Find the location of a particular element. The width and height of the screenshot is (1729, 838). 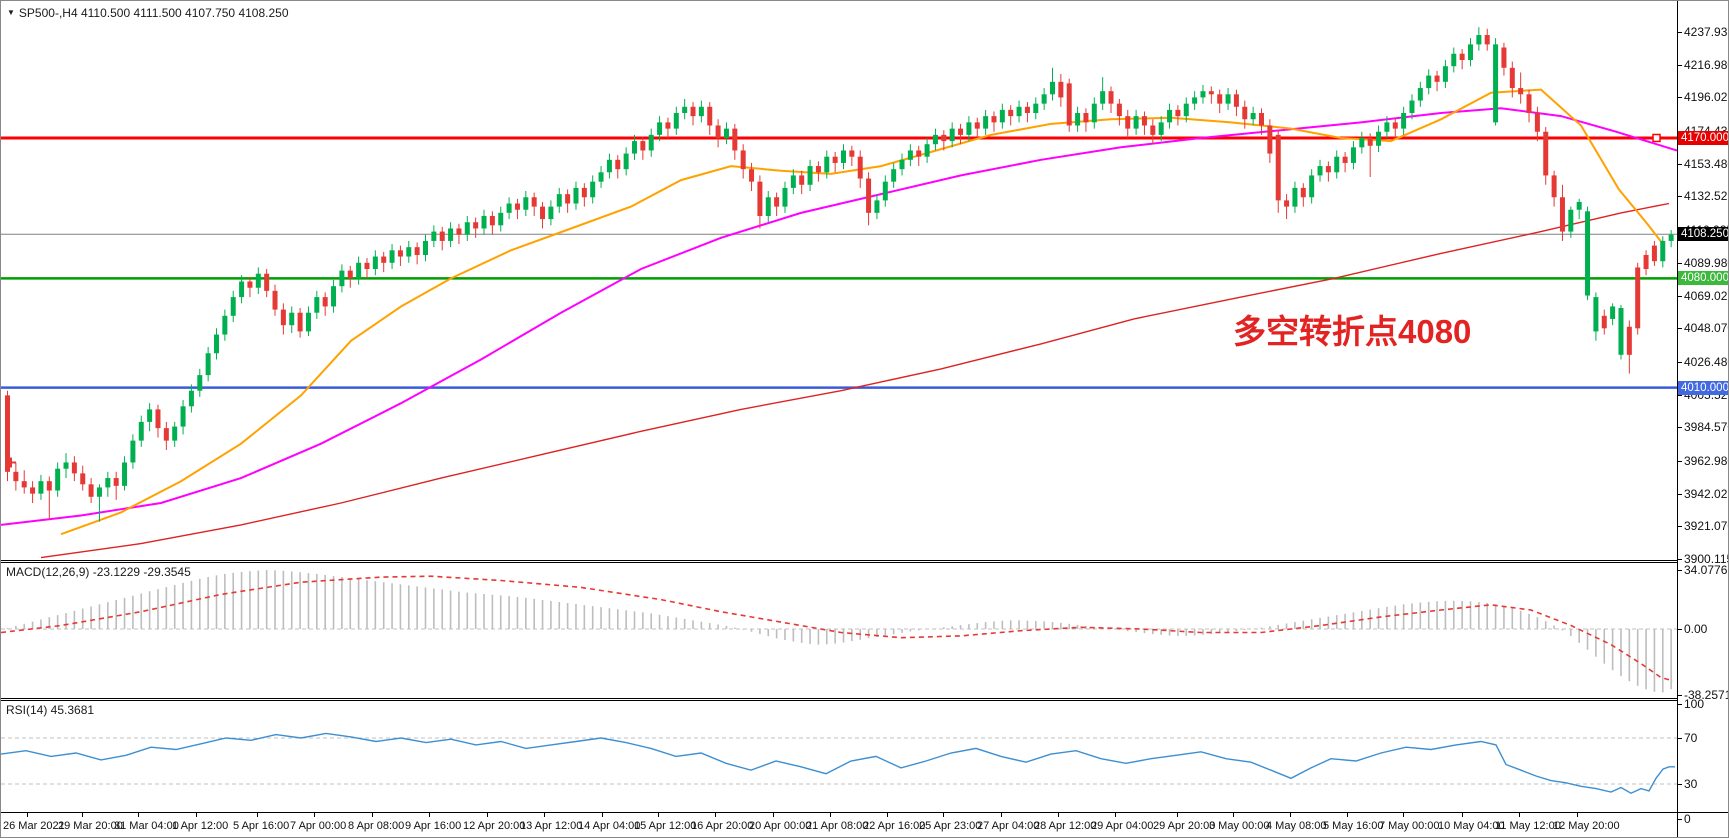

x-axis-label: 4 May 08:00 is located at coordinates (1296, 826).